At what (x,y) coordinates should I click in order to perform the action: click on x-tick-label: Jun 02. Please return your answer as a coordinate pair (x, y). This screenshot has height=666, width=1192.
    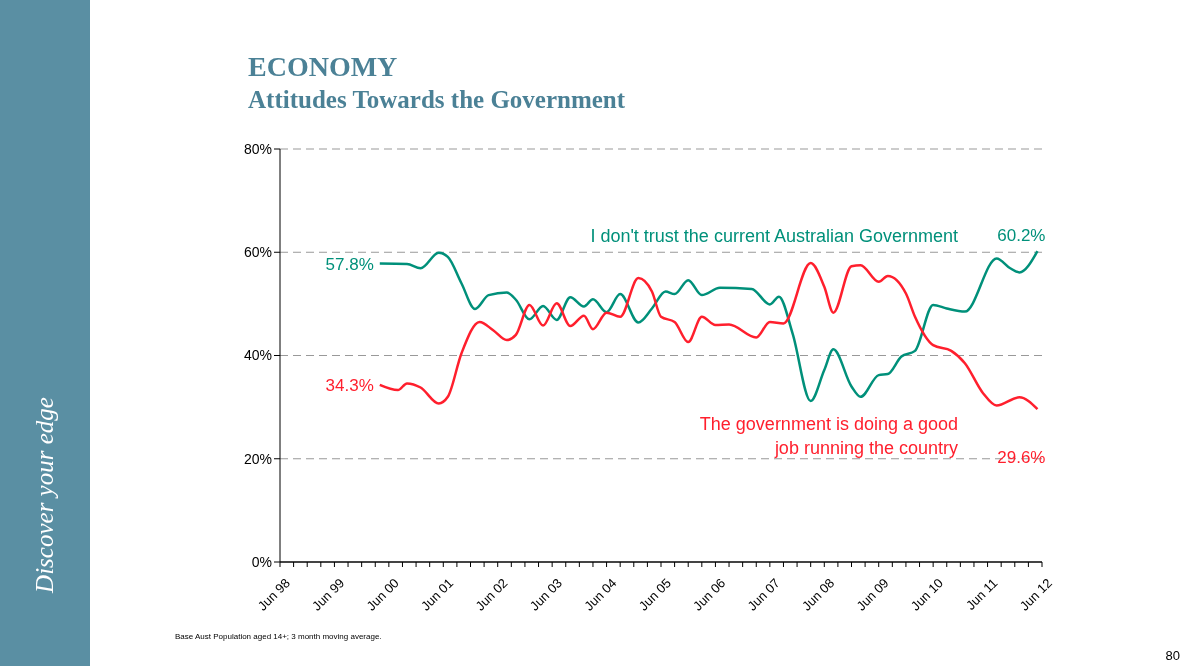
    Looking at the image, I should click on (491, 594).